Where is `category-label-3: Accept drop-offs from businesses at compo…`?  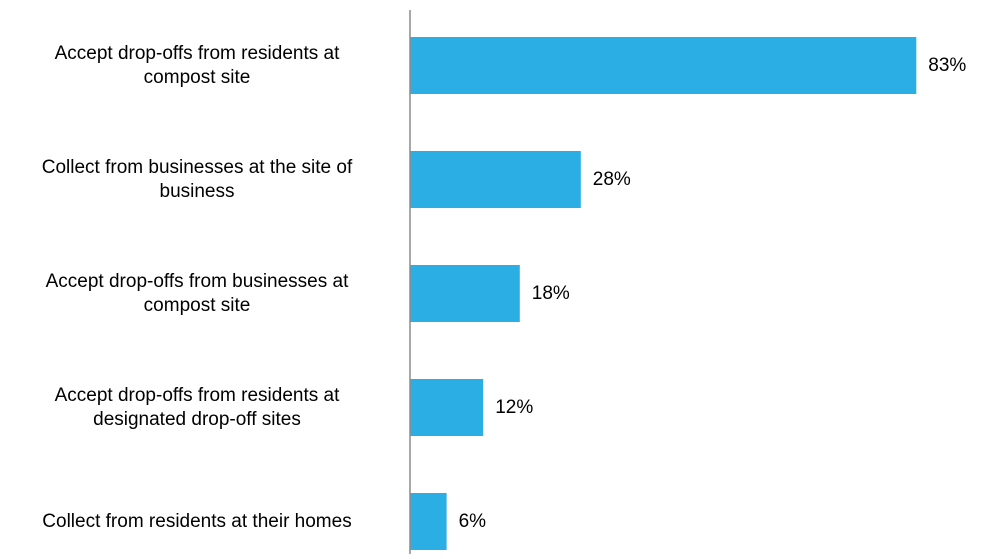 category-label-3: Accept drop-offs from businesses at compo… is located at coordinates (197, 294).